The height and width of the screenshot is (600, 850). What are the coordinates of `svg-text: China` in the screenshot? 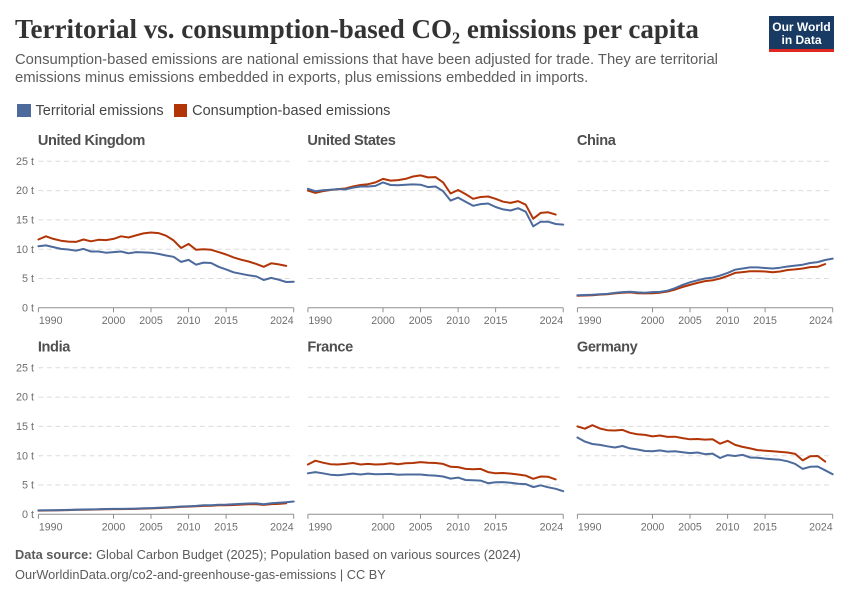 It's located at (597, 141).